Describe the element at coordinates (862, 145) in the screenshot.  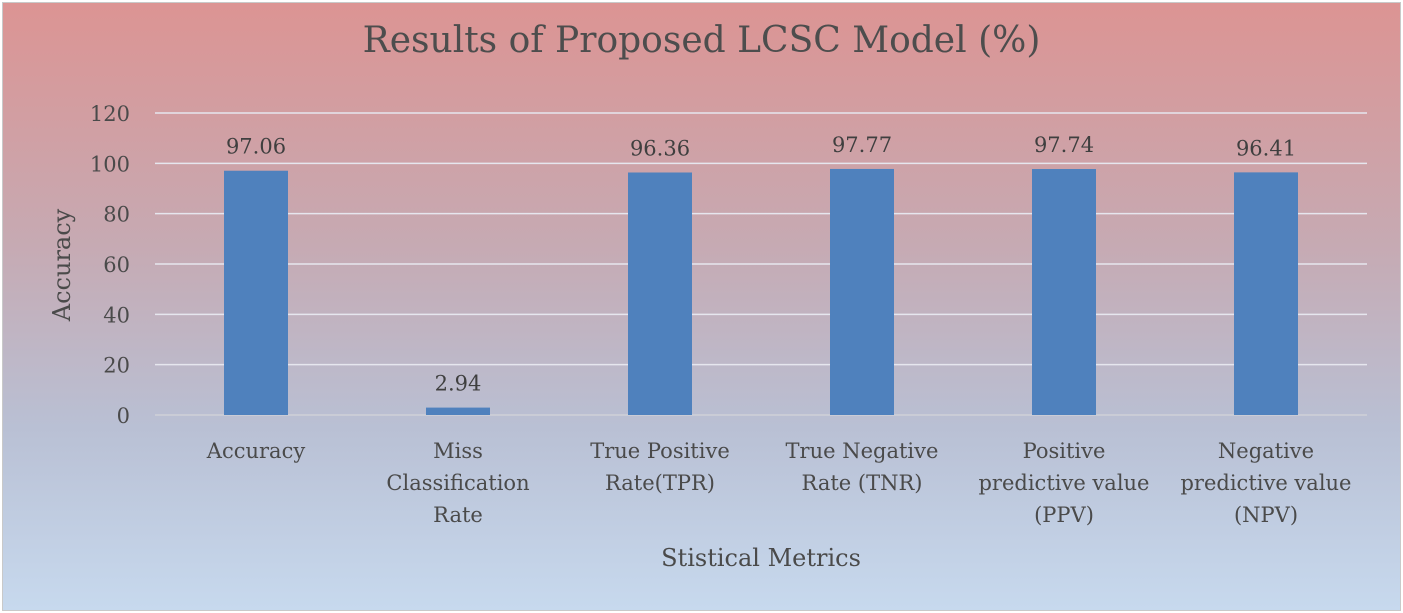
I see `data-label: 97.77` at that location.